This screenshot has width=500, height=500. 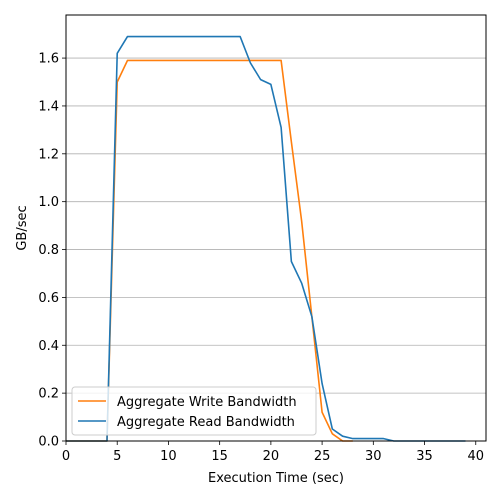 What do you see at coordinates (48, 59) in the screenshot?
I see `y-tick-label-8: 1.6` at bounding box center [48, 59].